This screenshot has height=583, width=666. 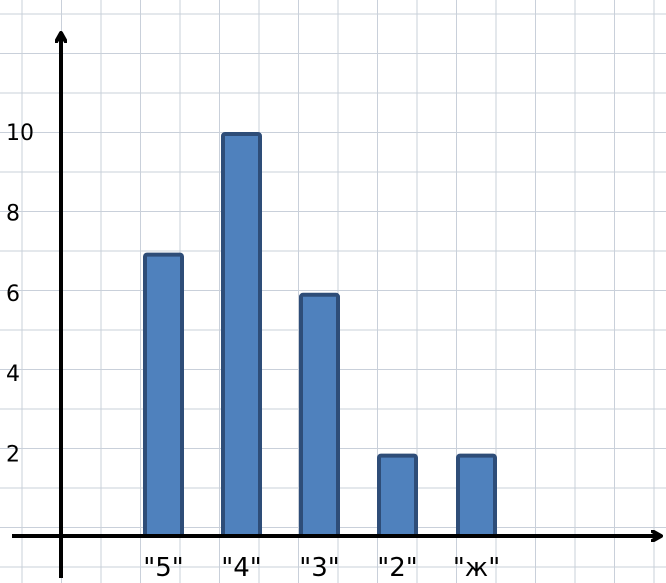 I want to click on x-category-label: "ж", so click(x=476, y=568).